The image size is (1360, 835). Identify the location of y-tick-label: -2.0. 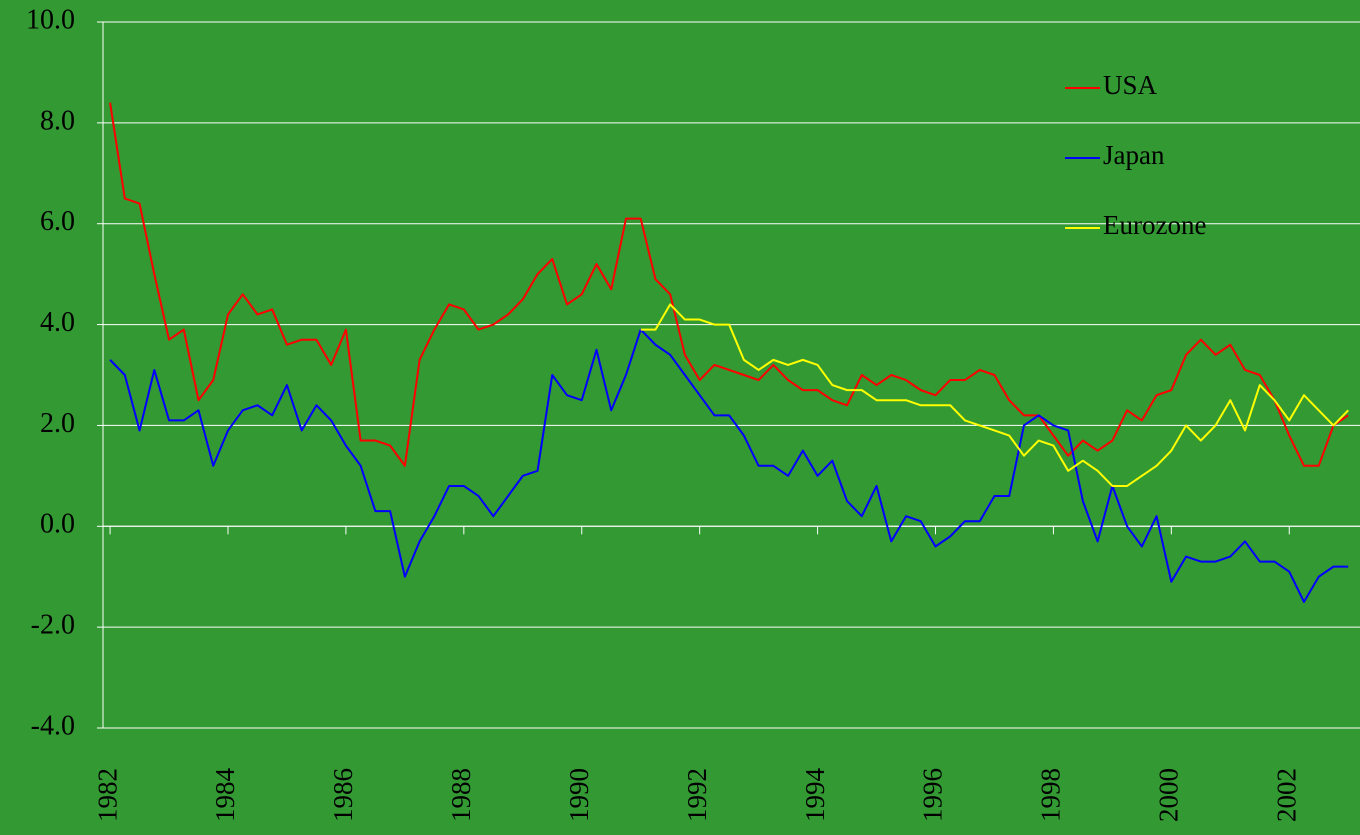
(53, 625).